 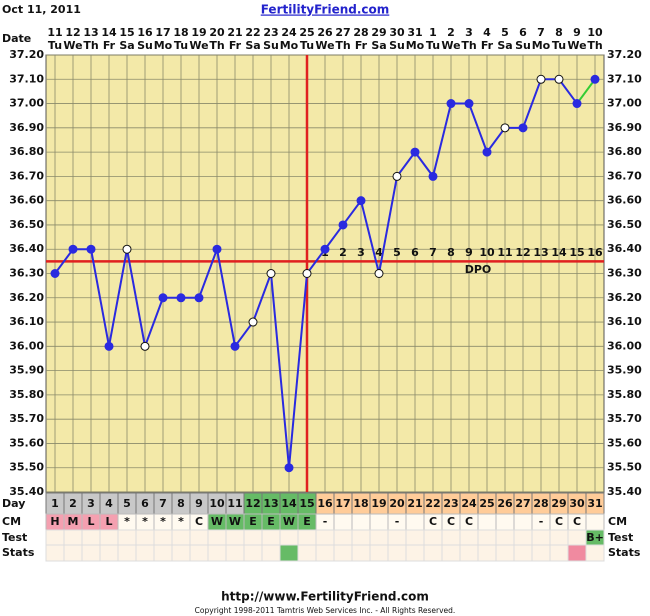 What do you see at coordinates (478, 269) in the screenshot?
I see `dpo-title: DPO` at bounding box center [478, 269].